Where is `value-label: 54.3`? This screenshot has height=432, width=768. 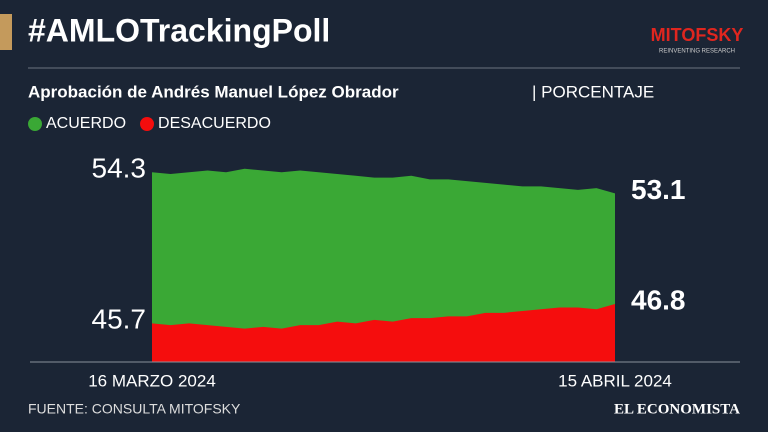
value-label: 54.3 is located at coordinates (119, 168).